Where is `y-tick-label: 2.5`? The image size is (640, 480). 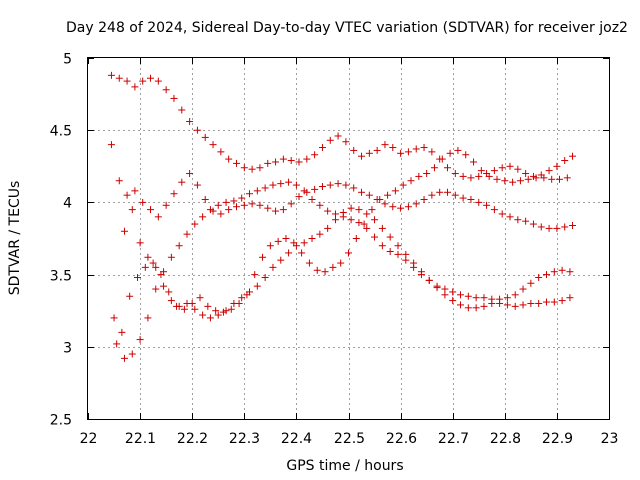 y-tick-label: 2.5 is located at coordinates (61, 421).